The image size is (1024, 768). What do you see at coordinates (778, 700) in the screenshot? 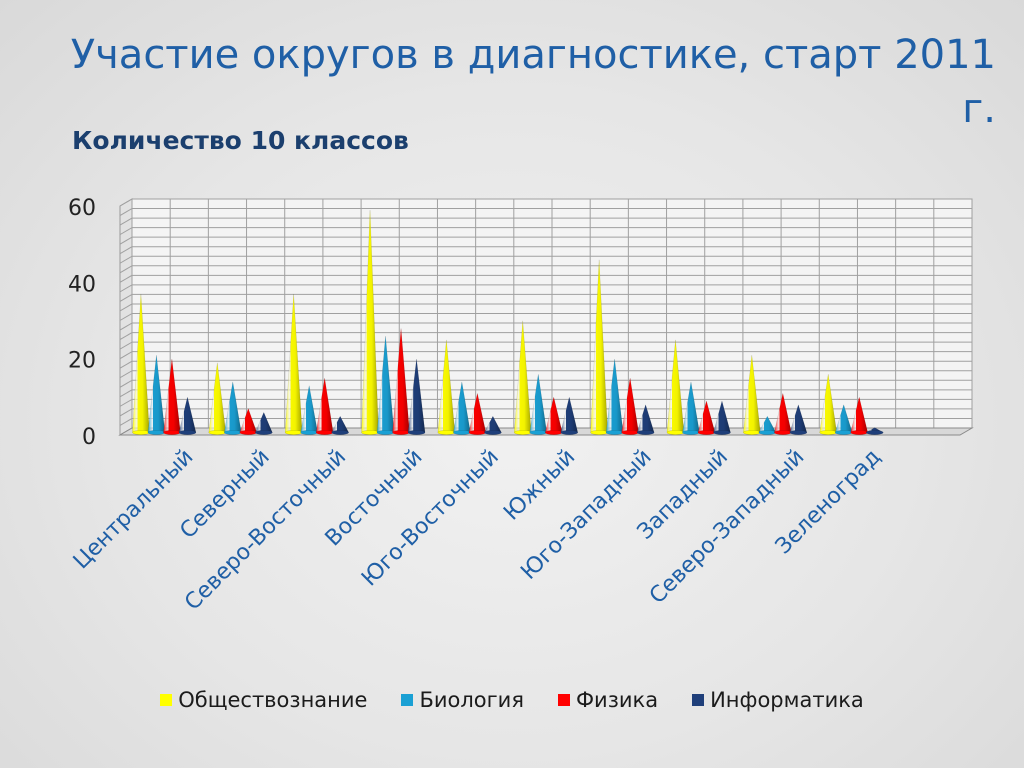
I see `legend-item: Информатика` at bounding box center [778, 700].